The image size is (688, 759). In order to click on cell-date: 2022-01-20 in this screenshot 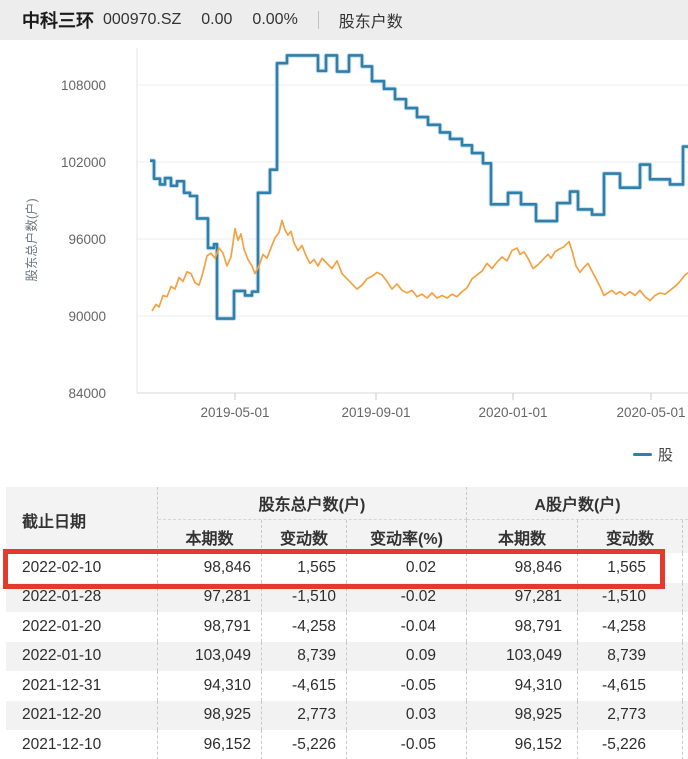, I will do `click(82, 627)`.